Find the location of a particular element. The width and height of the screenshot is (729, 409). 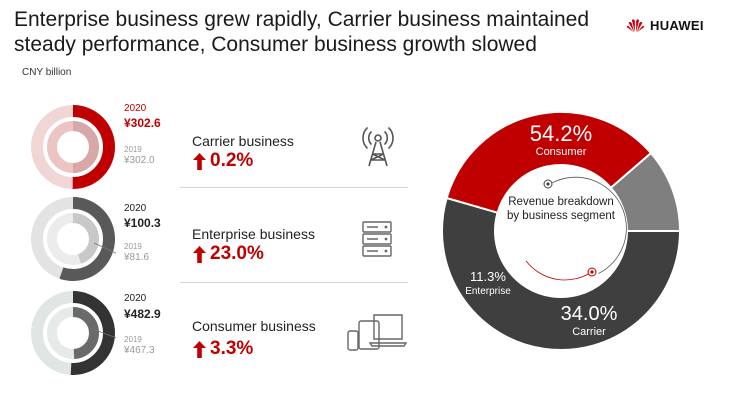

enterprise-growth: 23.0% is located at coordinates (228, 254).